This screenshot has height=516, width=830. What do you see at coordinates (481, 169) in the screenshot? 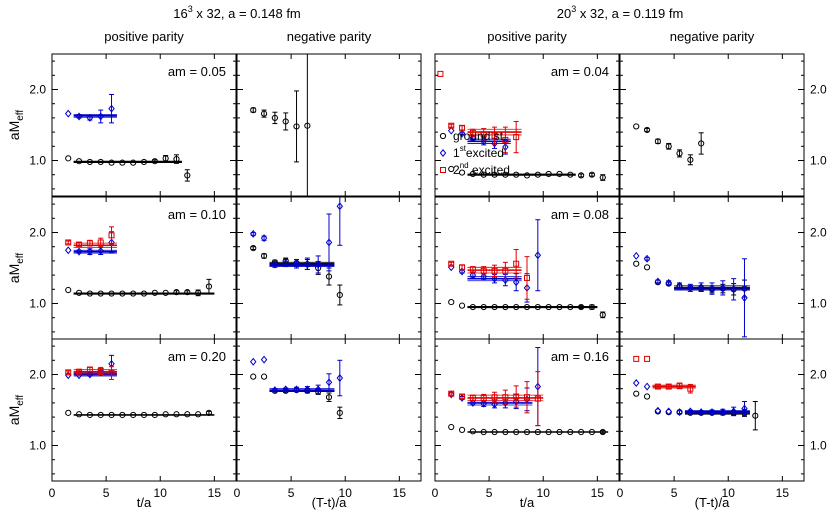
I see `legend-label-second: 2nd excited` at bounding box center [481, 169].